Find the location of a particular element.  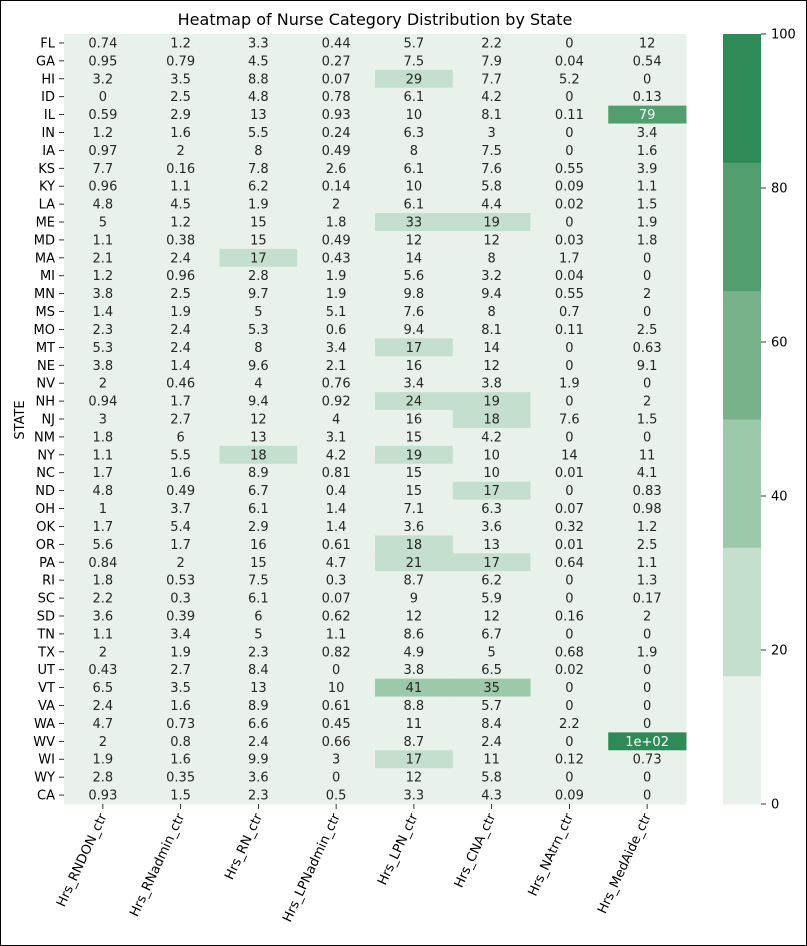

x-tick-label: Hrs_LPNadmin_ctr is located at coordinates (312, 868).